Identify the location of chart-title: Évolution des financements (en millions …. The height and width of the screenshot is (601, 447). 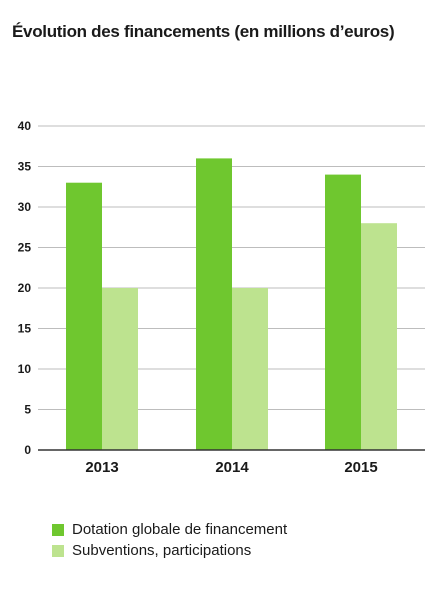
(203, 31).